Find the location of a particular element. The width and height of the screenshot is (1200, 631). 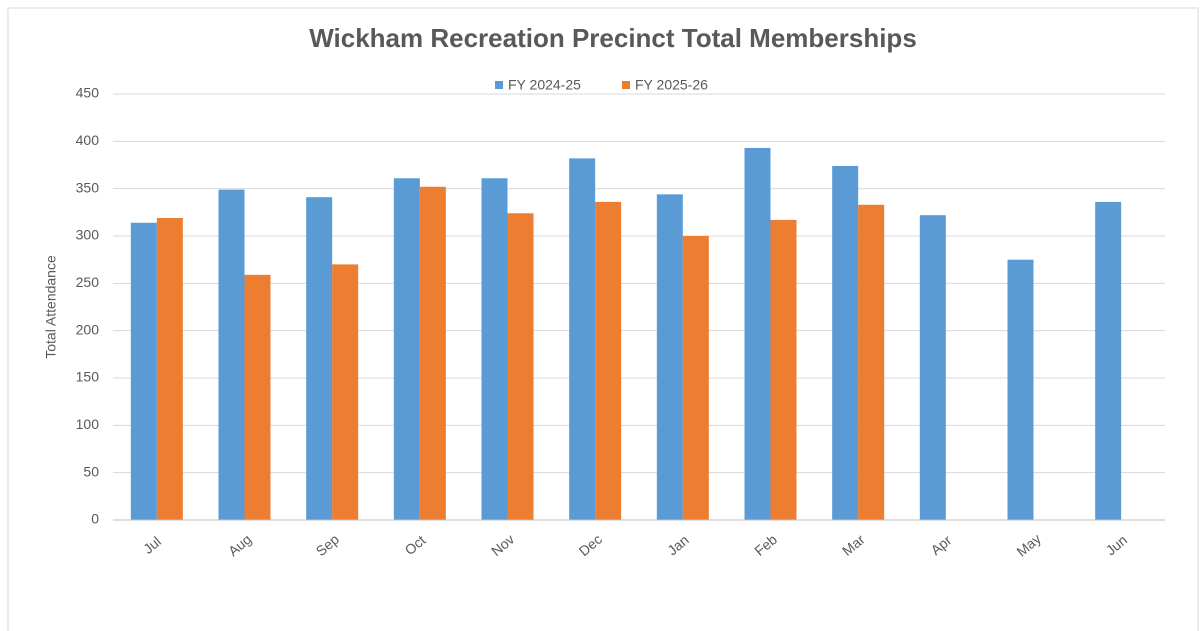

y-tick-label: 200 is located at coordinates (88, 329).